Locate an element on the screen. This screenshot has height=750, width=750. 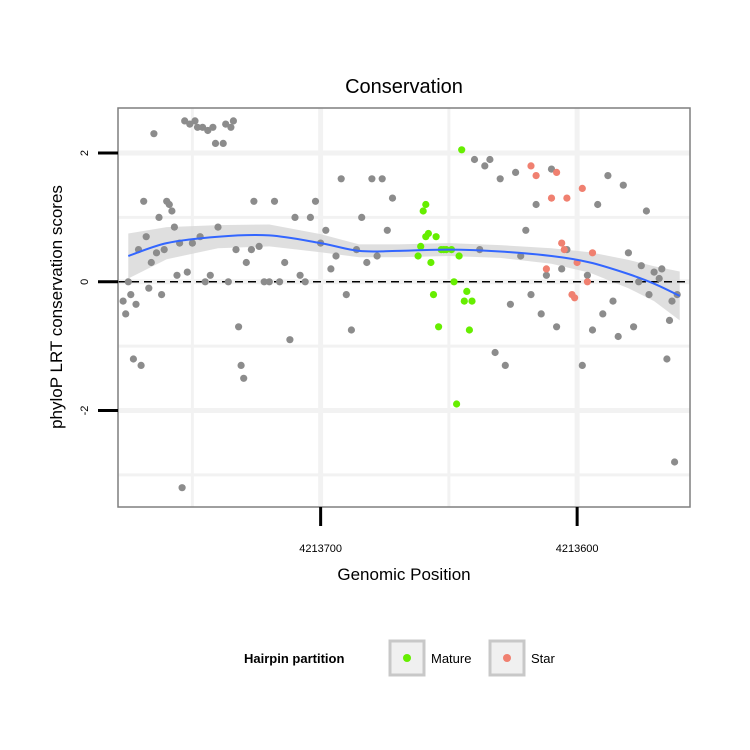
legend-swatch-star is located at coordinates (507, 658).